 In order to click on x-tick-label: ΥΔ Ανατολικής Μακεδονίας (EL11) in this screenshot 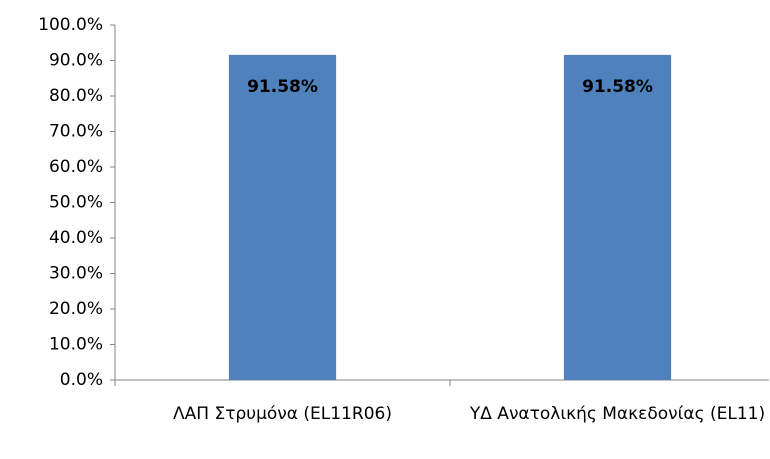, I will do `click(617, 414)`.